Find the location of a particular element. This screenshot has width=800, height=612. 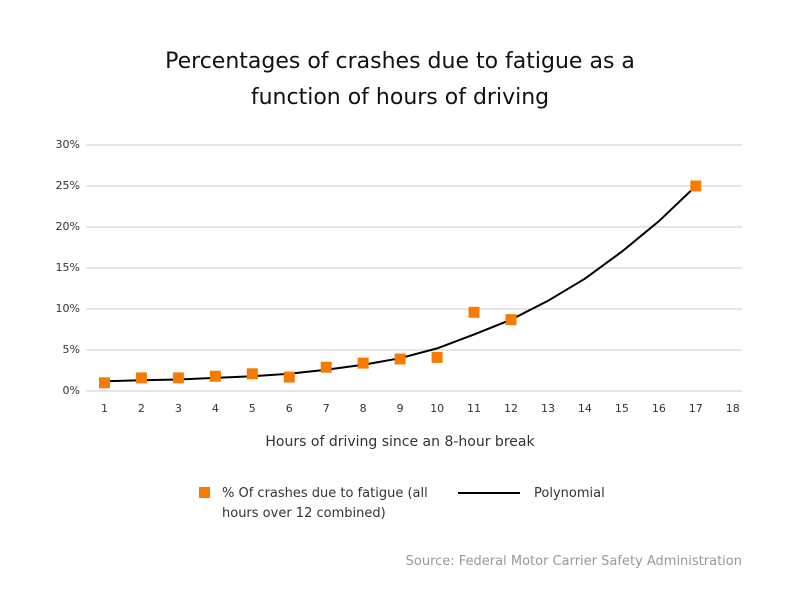

x-tick-label: 14 is located at coordinates (585, 408).